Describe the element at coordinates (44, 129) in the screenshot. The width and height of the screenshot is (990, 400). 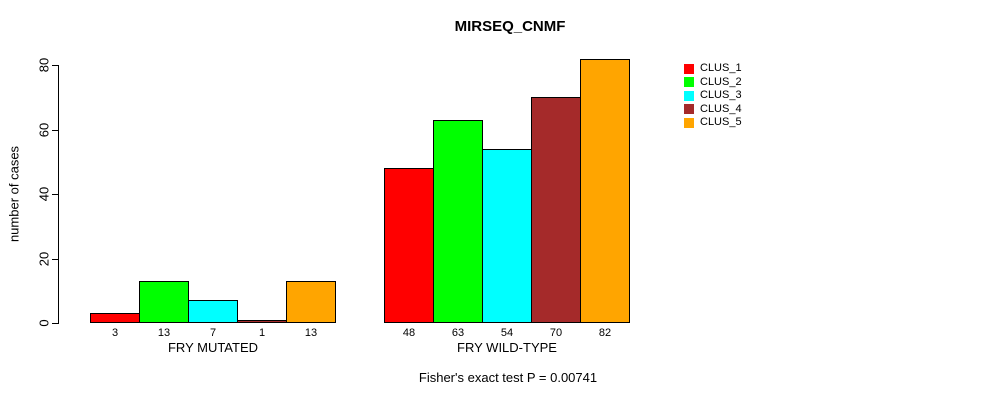
I see `y-axis-tick-label: 60` at that location.